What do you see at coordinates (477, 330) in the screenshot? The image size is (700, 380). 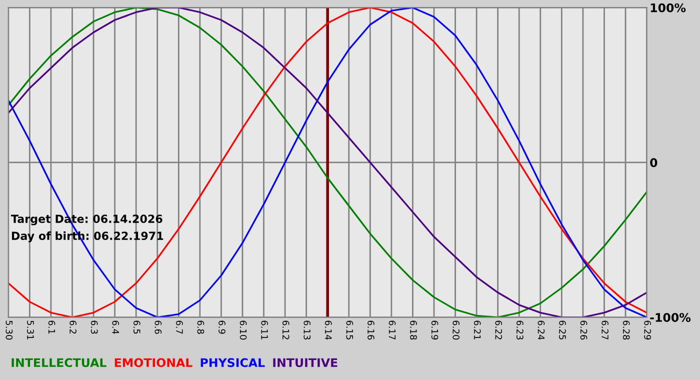 I see `x-tick-label: 6.21` at bounding box center [477, 330].